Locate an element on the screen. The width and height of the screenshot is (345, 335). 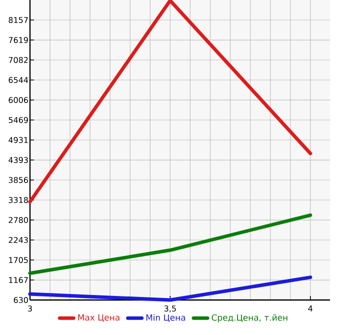
legend-label: Min Цена is located at coordinates (166, 318).